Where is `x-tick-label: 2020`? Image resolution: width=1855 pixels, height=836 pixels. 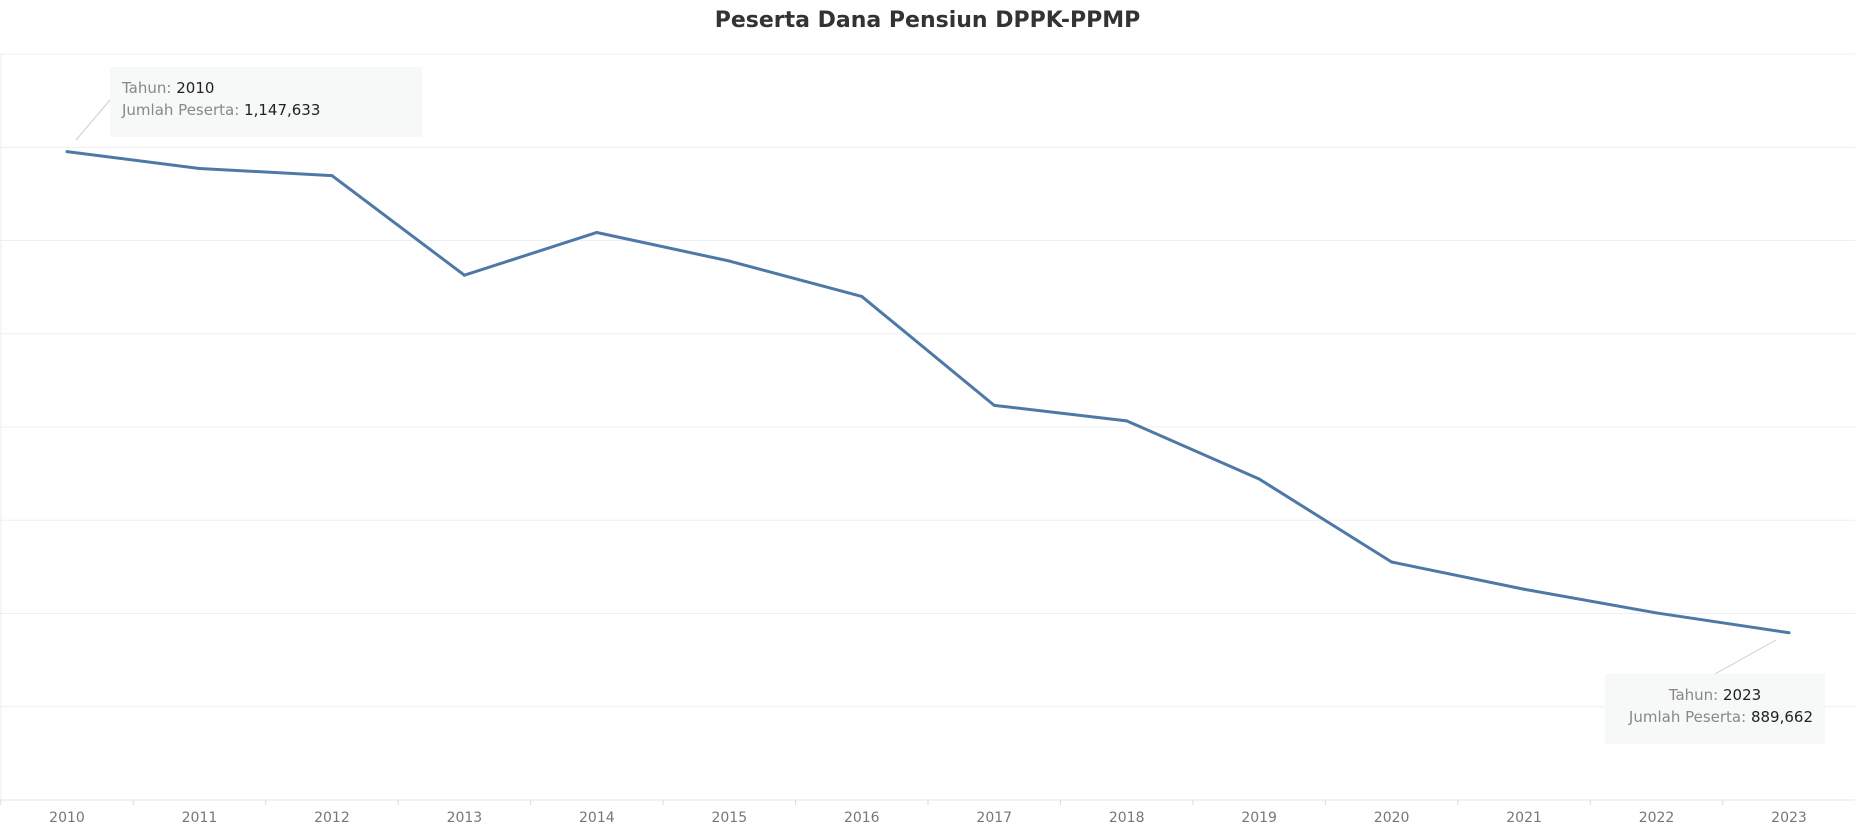
x-tick-label: 2020 is located at coordinates (1392, 818).